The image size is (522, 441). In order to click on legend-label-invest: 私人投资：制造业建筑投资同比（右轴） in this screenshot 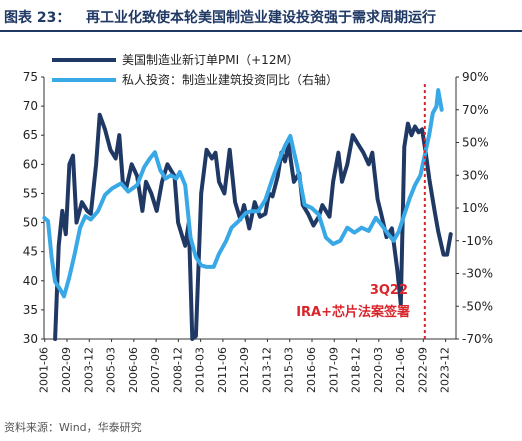, I will do `click(230, 79)`.